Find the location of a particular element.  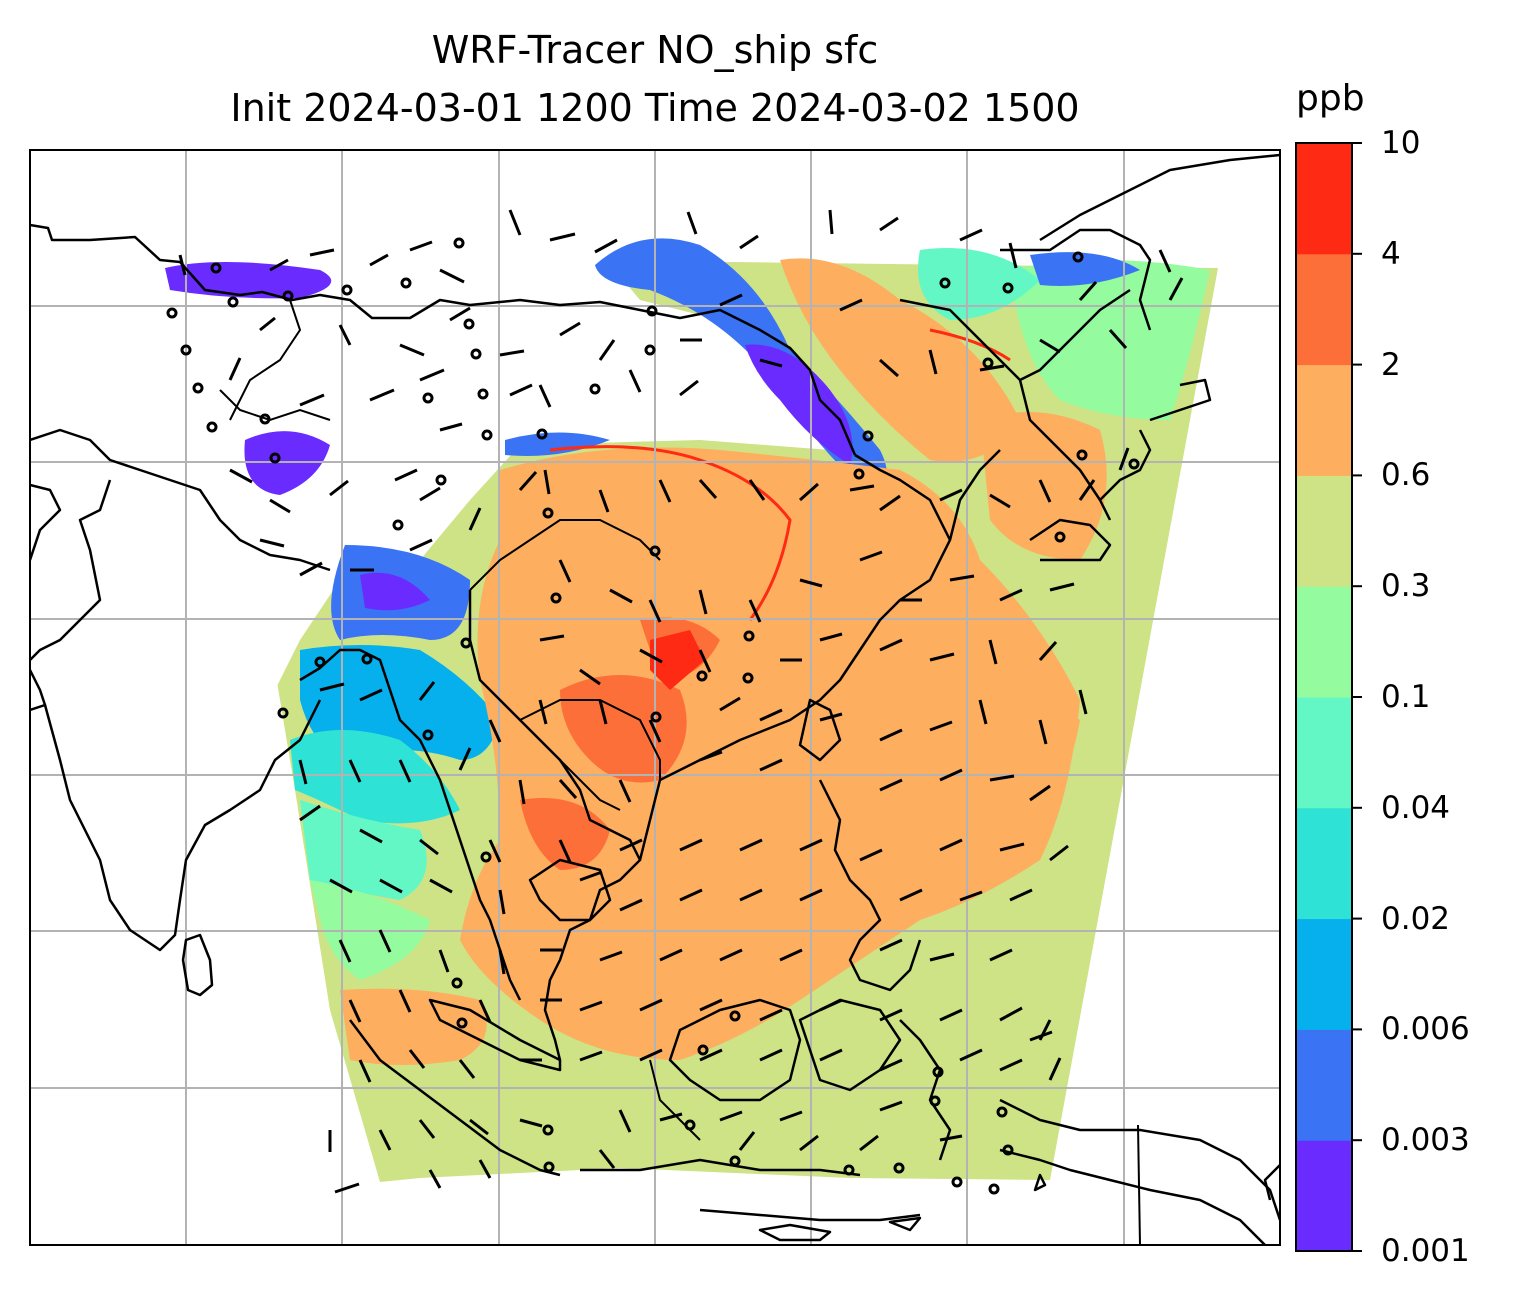

colorbar-tick-label: 0.006 is located at coordinates (1425, 1029).